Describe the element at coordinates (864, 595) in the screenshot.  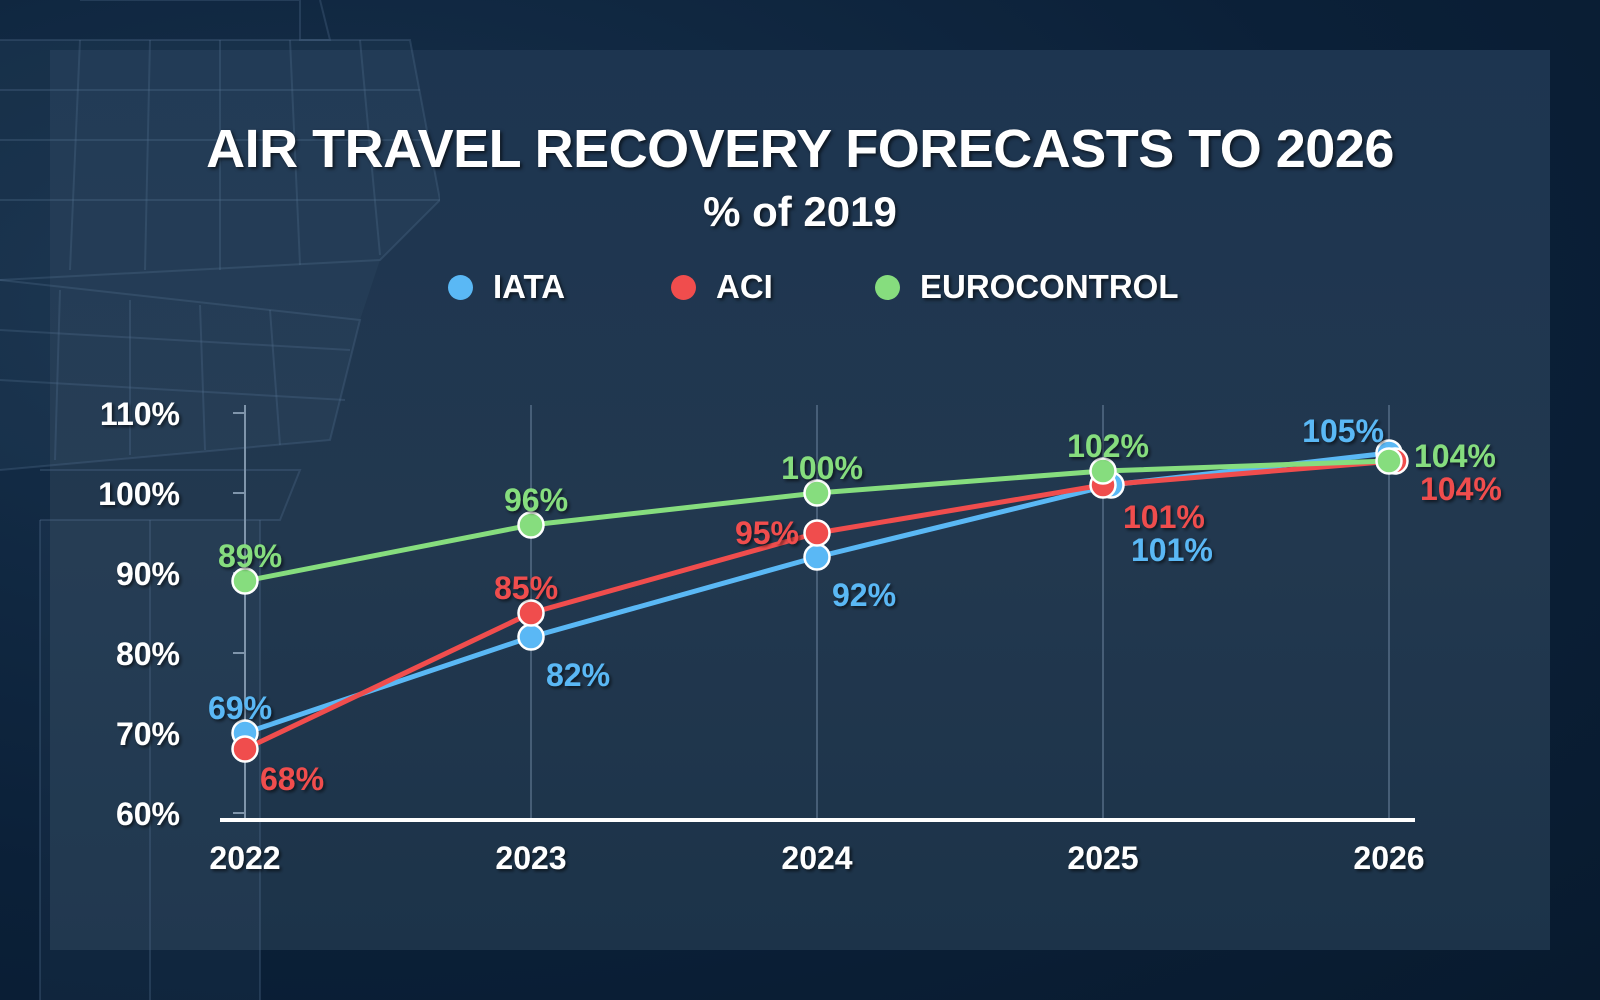
I see `data-label-iata: 92%` at that location.